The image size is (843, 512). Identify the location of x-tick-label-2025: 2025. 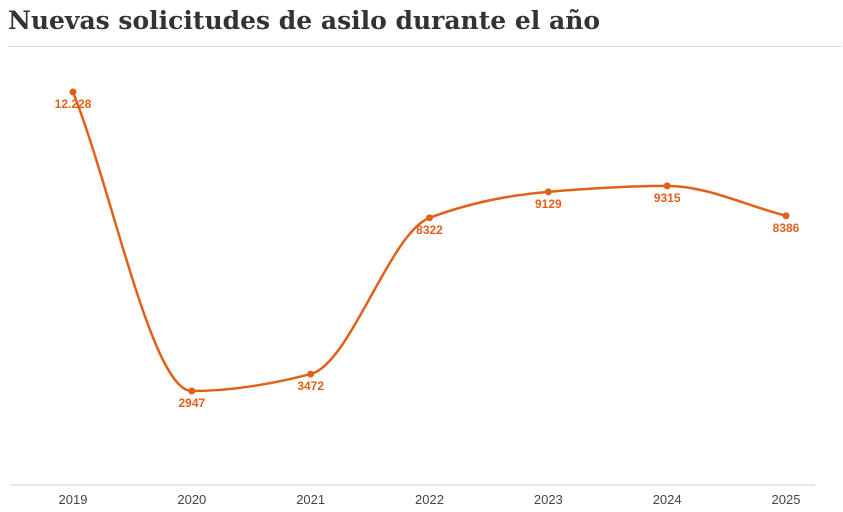
(786, 499).